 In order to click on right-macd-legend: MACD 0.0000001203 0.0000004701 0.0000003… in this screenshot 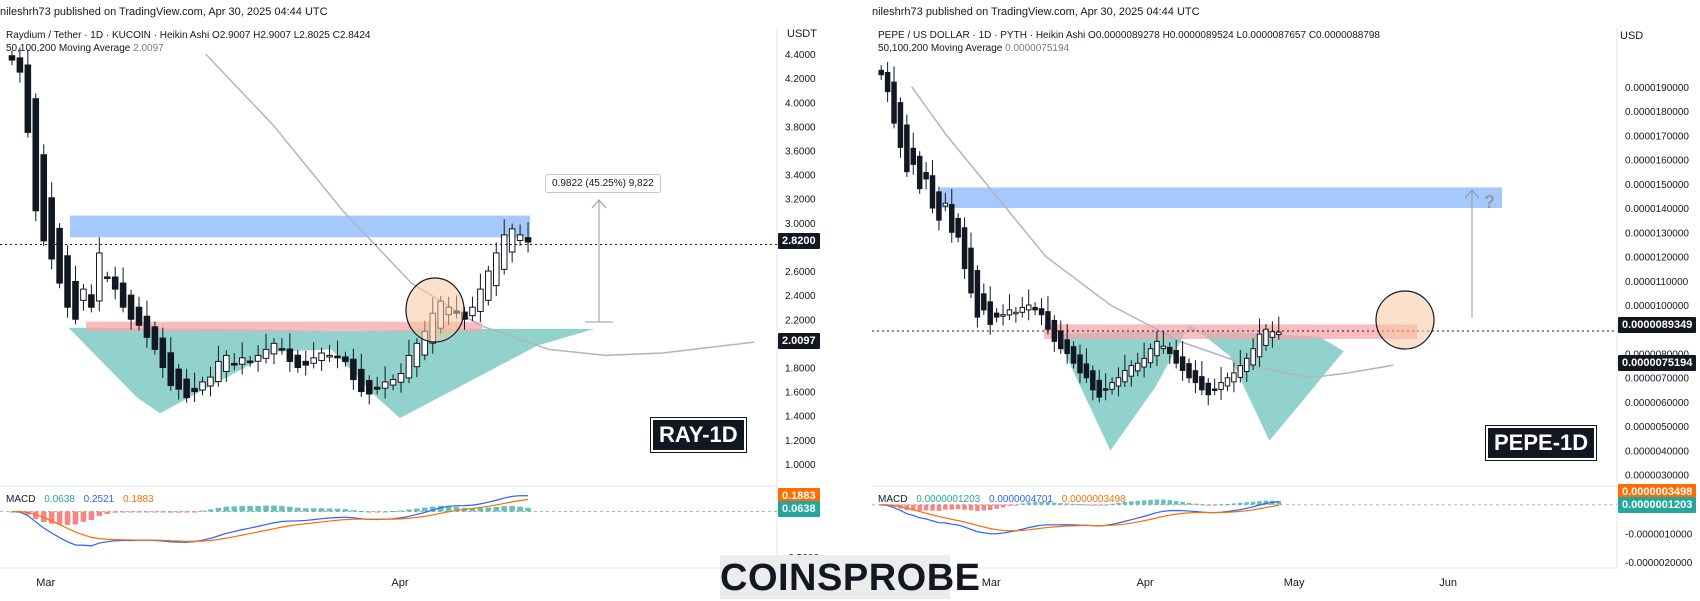, I will do `click(1002, 499)`.